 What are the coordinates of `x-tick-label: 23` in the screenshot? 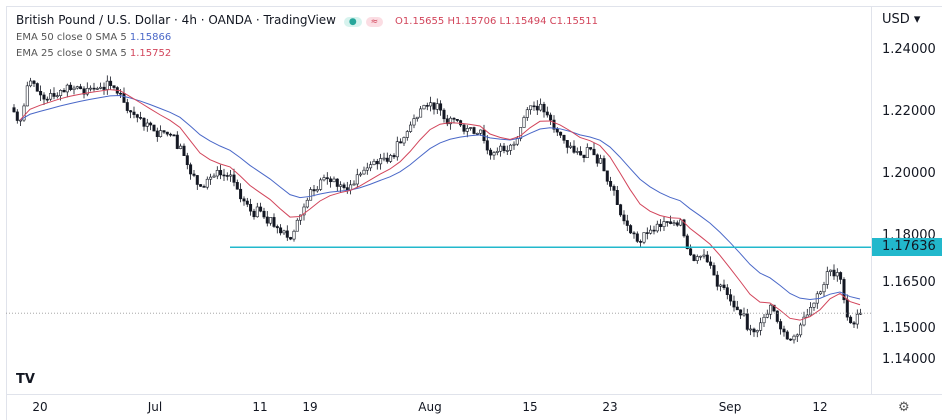 It's located at (610, 407).